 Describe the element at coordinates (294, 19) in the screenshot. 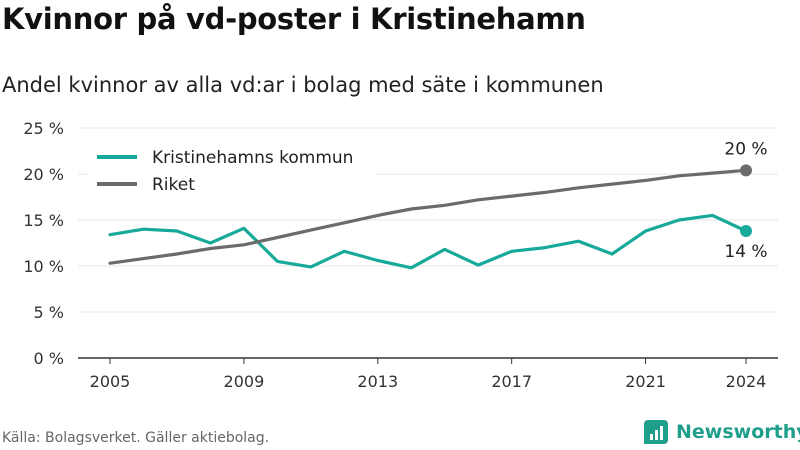

I see `chart-title: Kvinnor på vd-poster i Kristinehamn` at that location.